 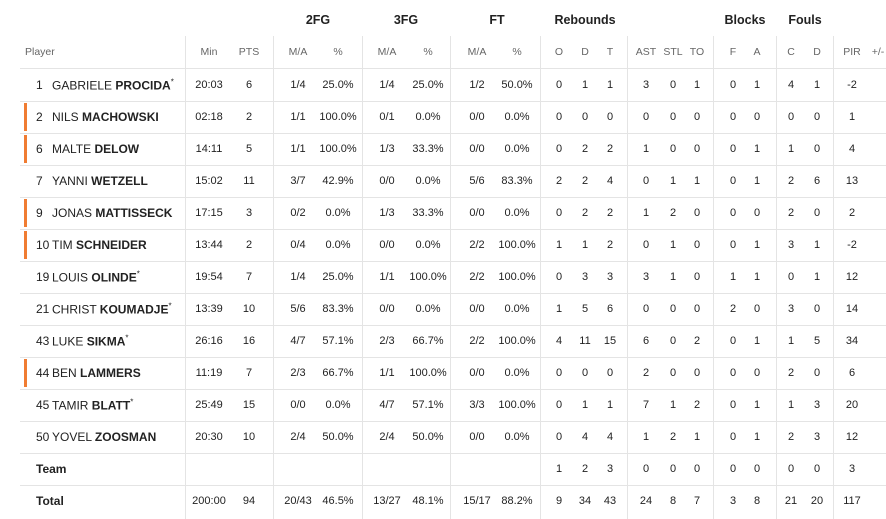 I want to click on stat-cell: 14:11, so click(x=209, y=149).